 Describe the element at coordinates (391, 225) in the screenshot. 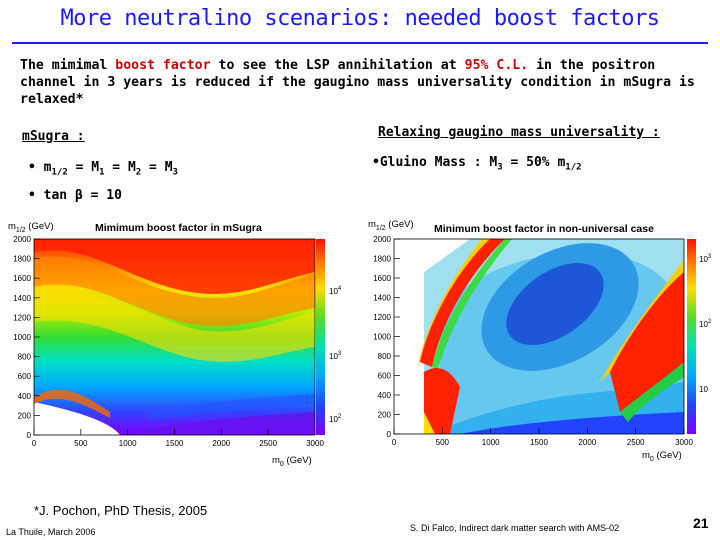

I see `right-y-axis-label: m1/2 (GeV)` at that location.